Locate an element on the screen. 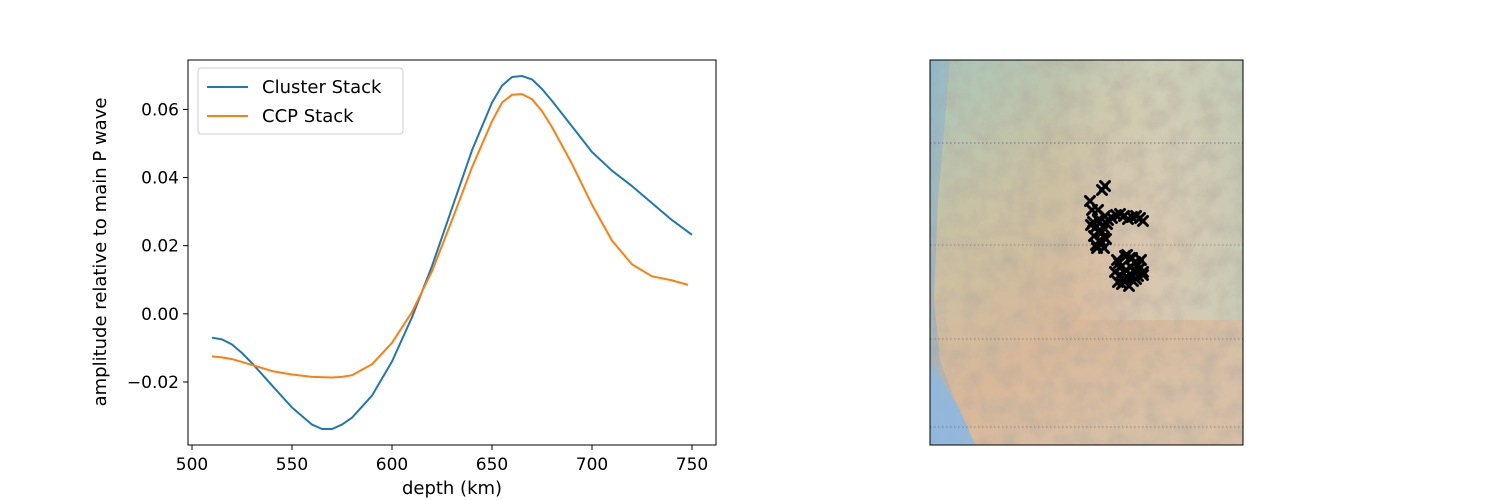 This screenshot has width=1500, height=500. y-tick-label: 0.04 is located at coordinates (160, 179).